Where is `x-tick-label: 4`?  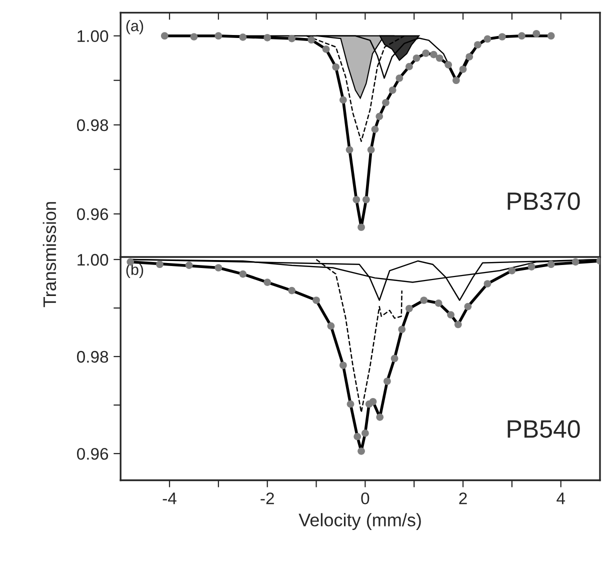 x-tick-label: 4 is located at coordinates (560, 498).